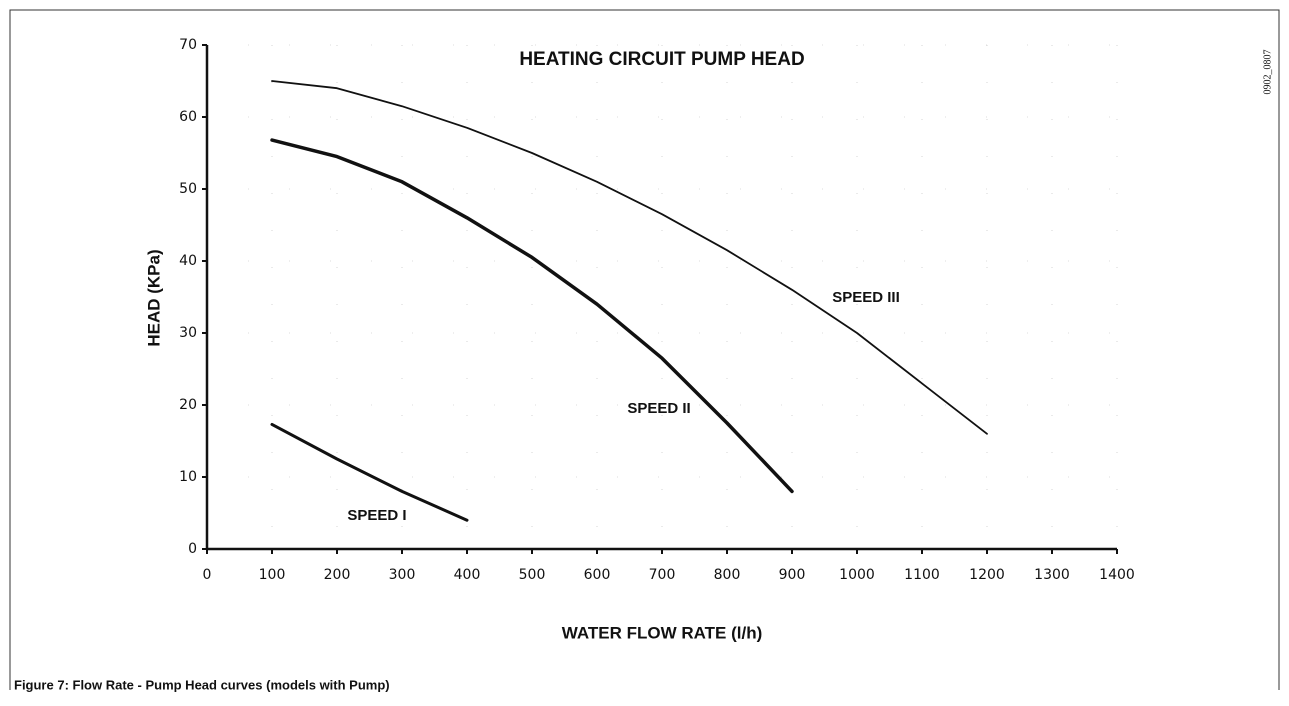 Image resolution: width=1289 pixels, height=706 pixels. I want to click on y-tick-label: 70, so click(188, 45).